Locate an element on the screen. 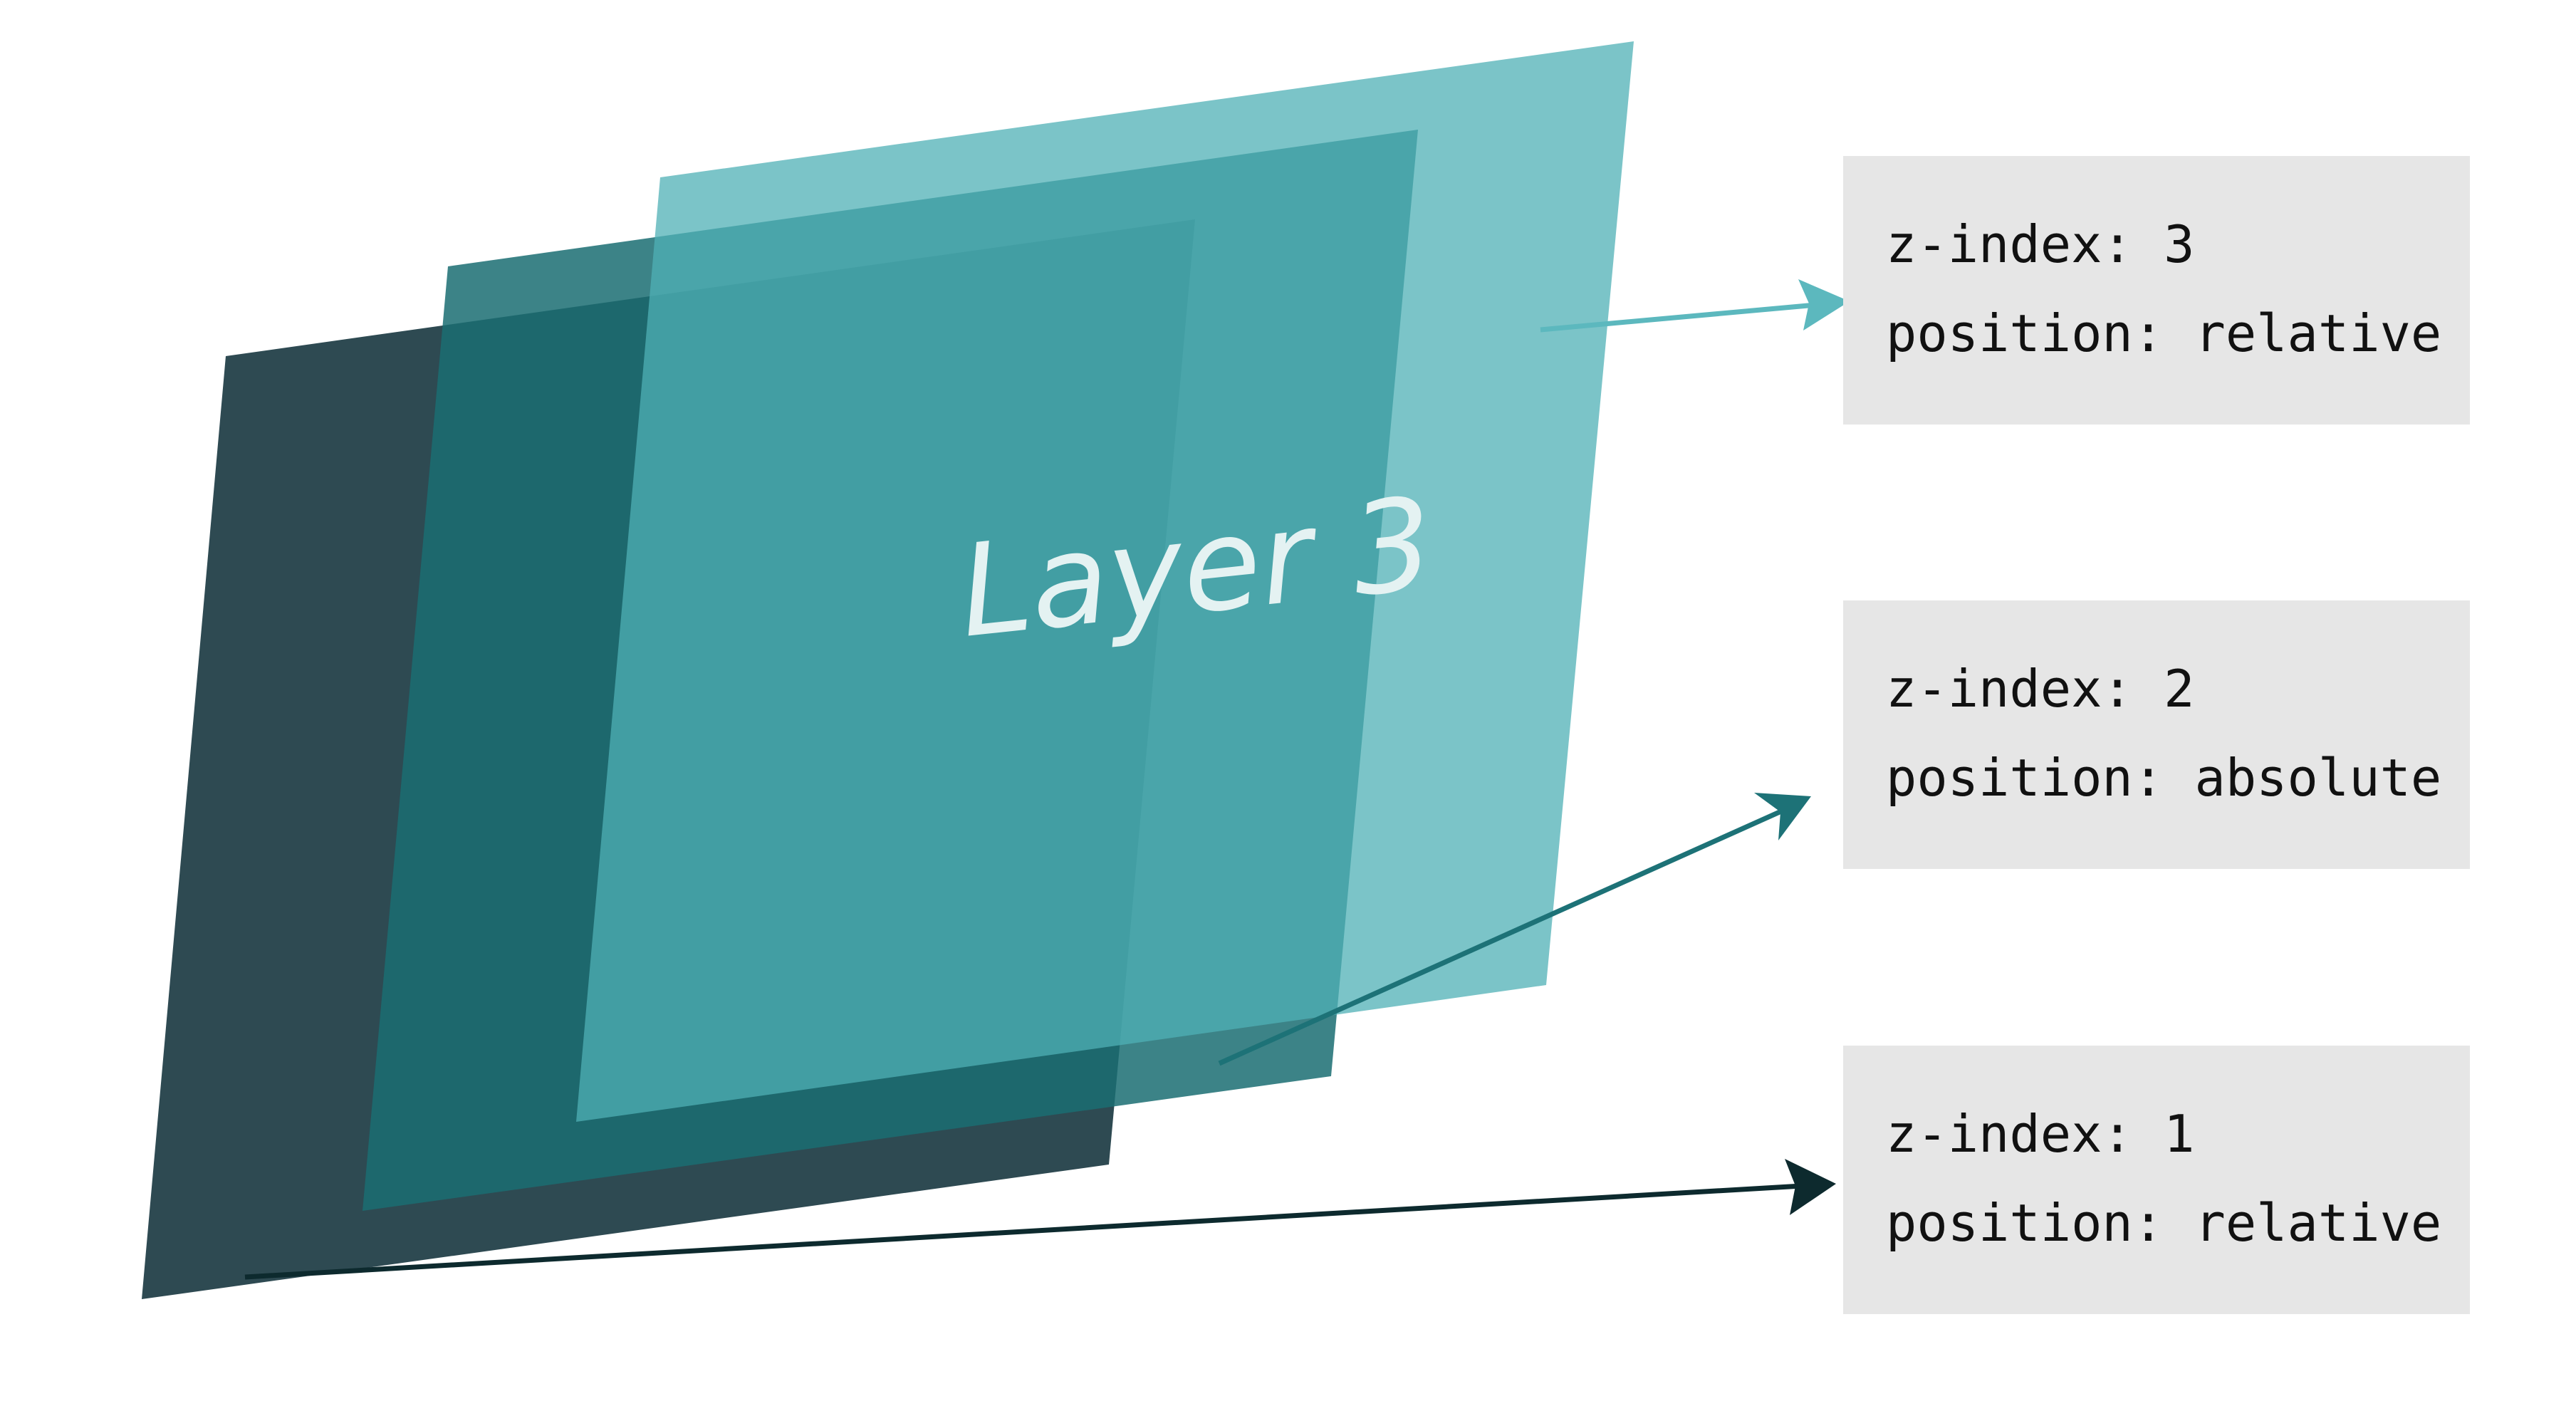  info-box-layer-2: z-index: 2 position: absolute is located at coordinates (2156, 734).